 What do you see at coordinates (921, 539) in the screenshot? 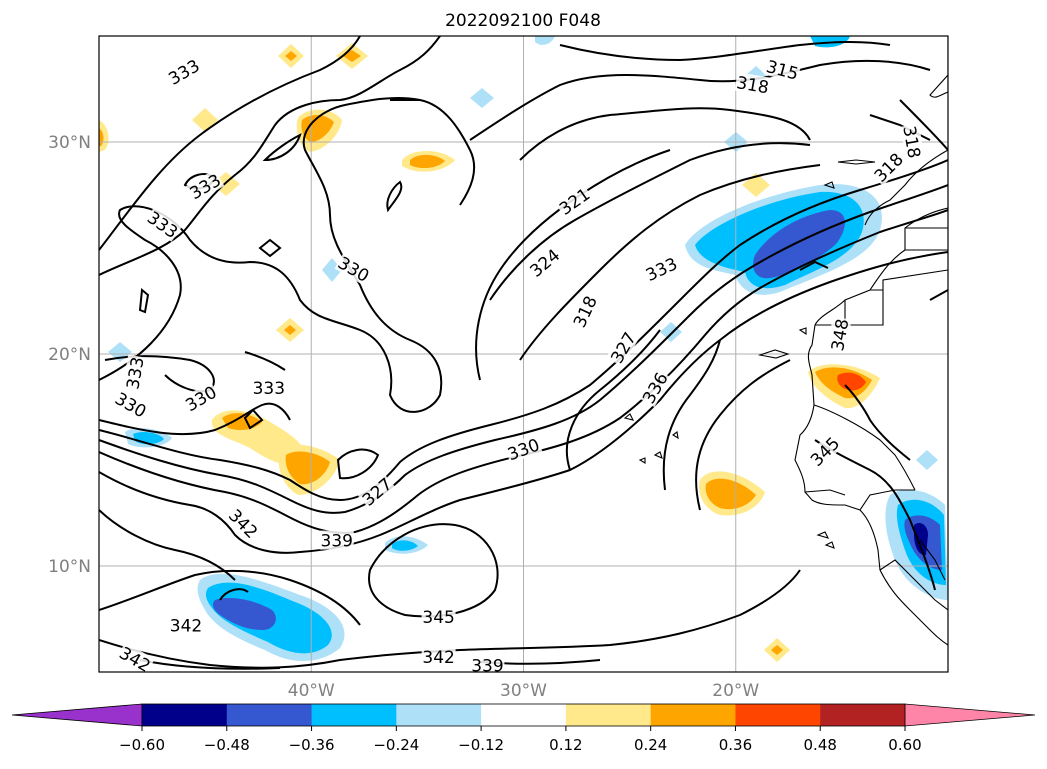
I see `shade-blue-se-core` at bounding box center [921, 539].